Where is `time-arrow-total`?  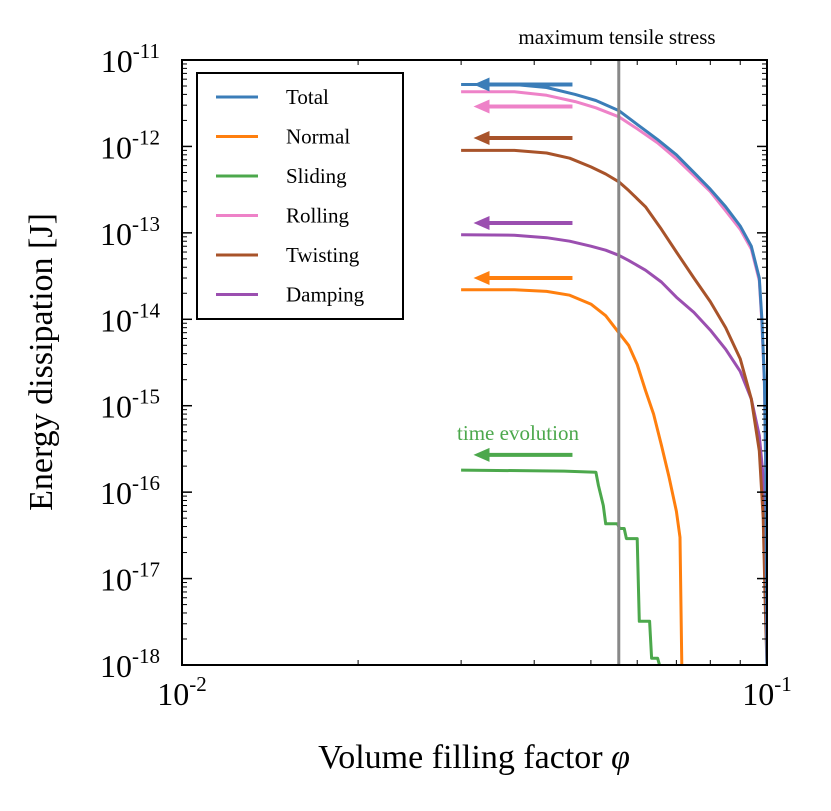
time-arrow-total is located at coordinates (523, 84).